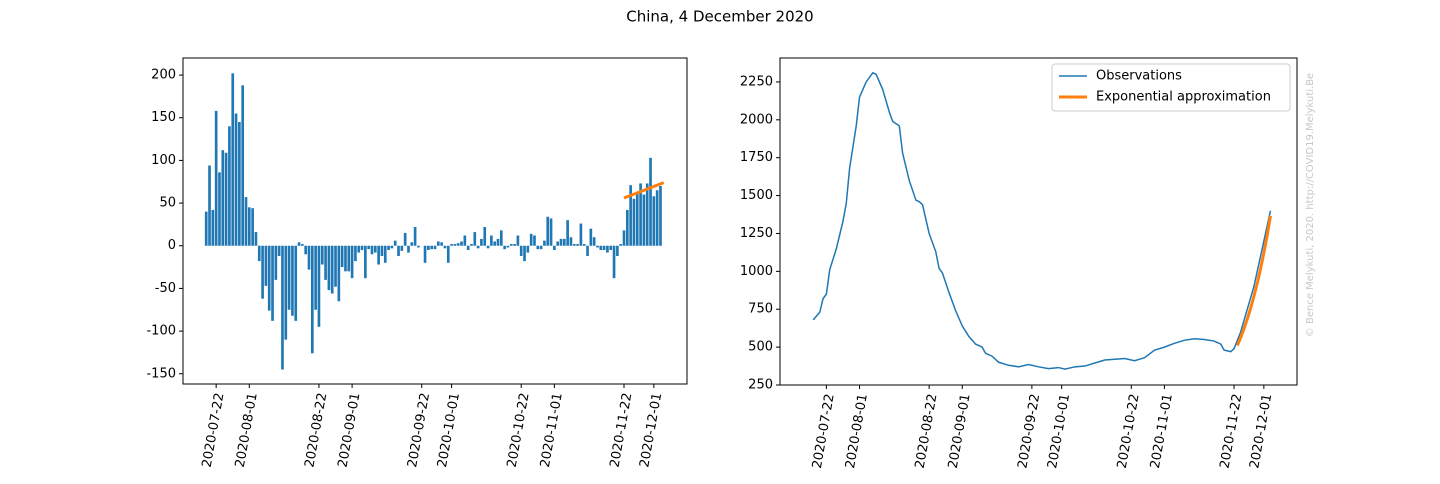  I want to click on x-tick-label: 2020-11-01, so click(1162, 431).